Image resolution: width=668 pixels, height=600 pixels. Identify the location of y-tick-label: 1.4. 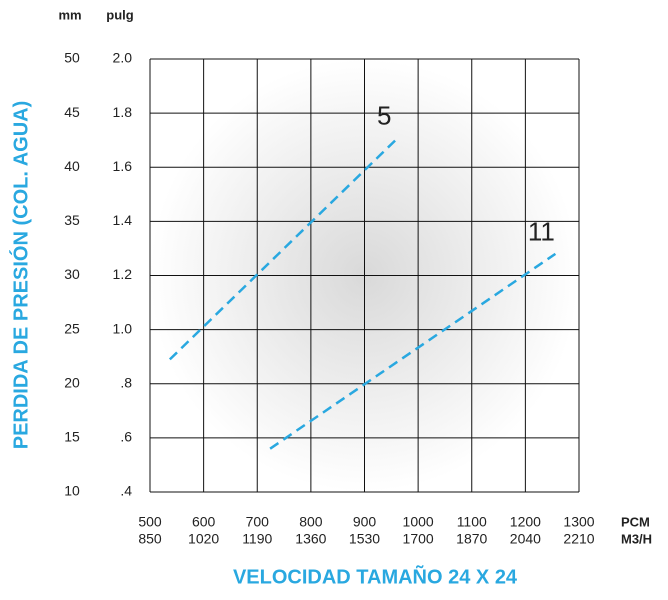
(123, 220).